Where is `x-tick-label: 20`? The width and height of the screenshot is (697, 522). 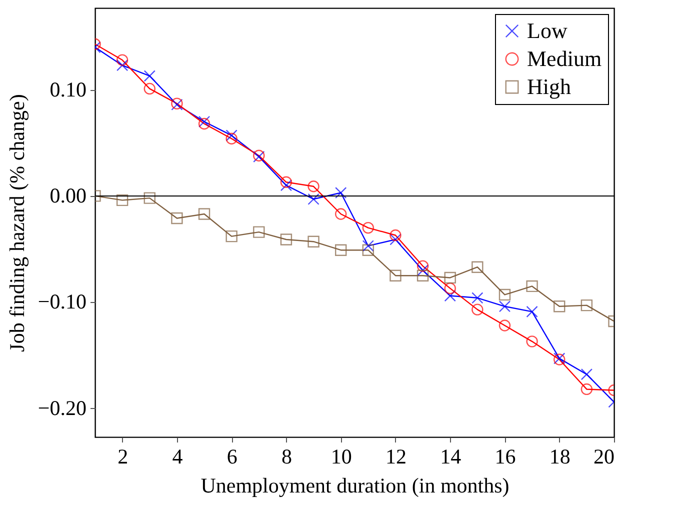
x-tick-label: 20 is located at coordinates (604, 456).